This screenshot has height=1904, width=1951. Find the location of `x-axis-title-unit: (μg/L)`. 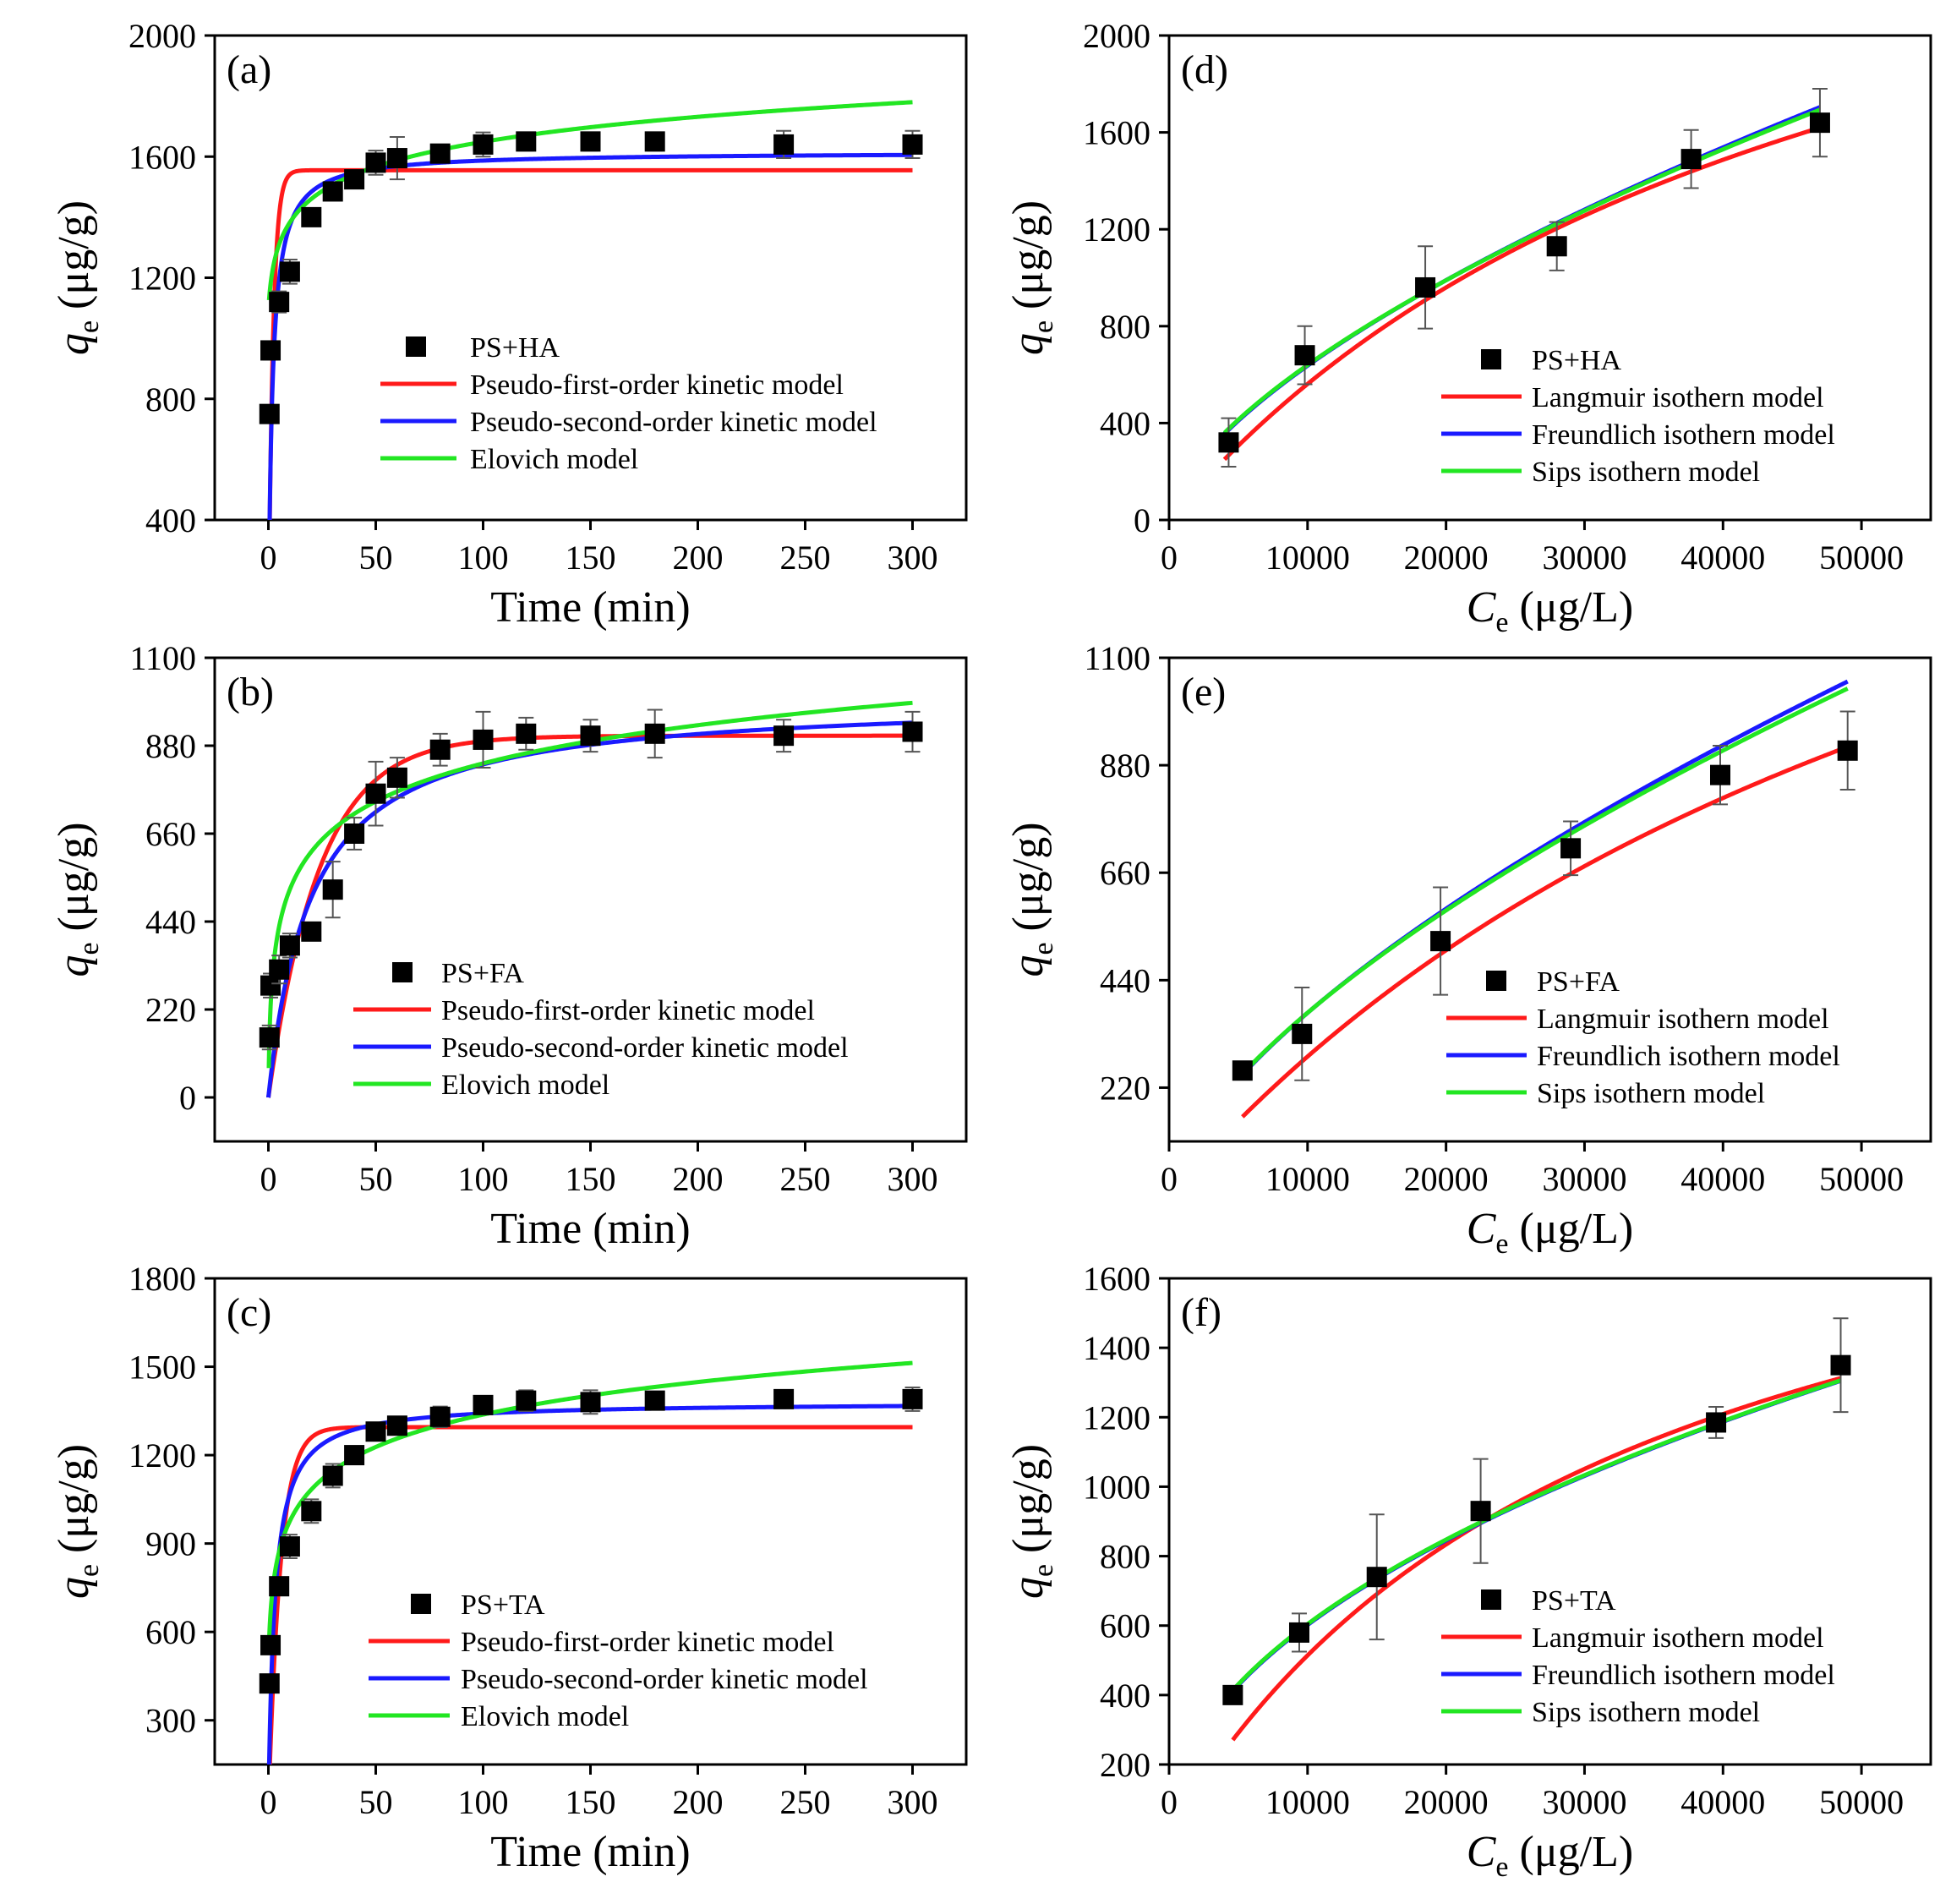

x-axis-title-unit: (μg/L) is located at coordinates (1571, 1852).